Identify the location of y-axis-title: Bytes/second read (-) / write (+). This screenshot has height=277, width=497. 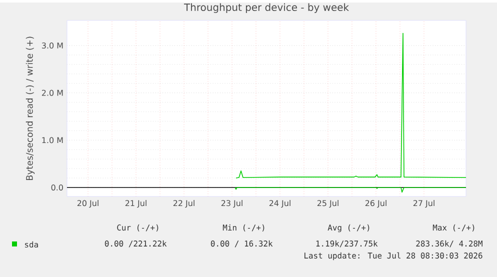
(30, 108).